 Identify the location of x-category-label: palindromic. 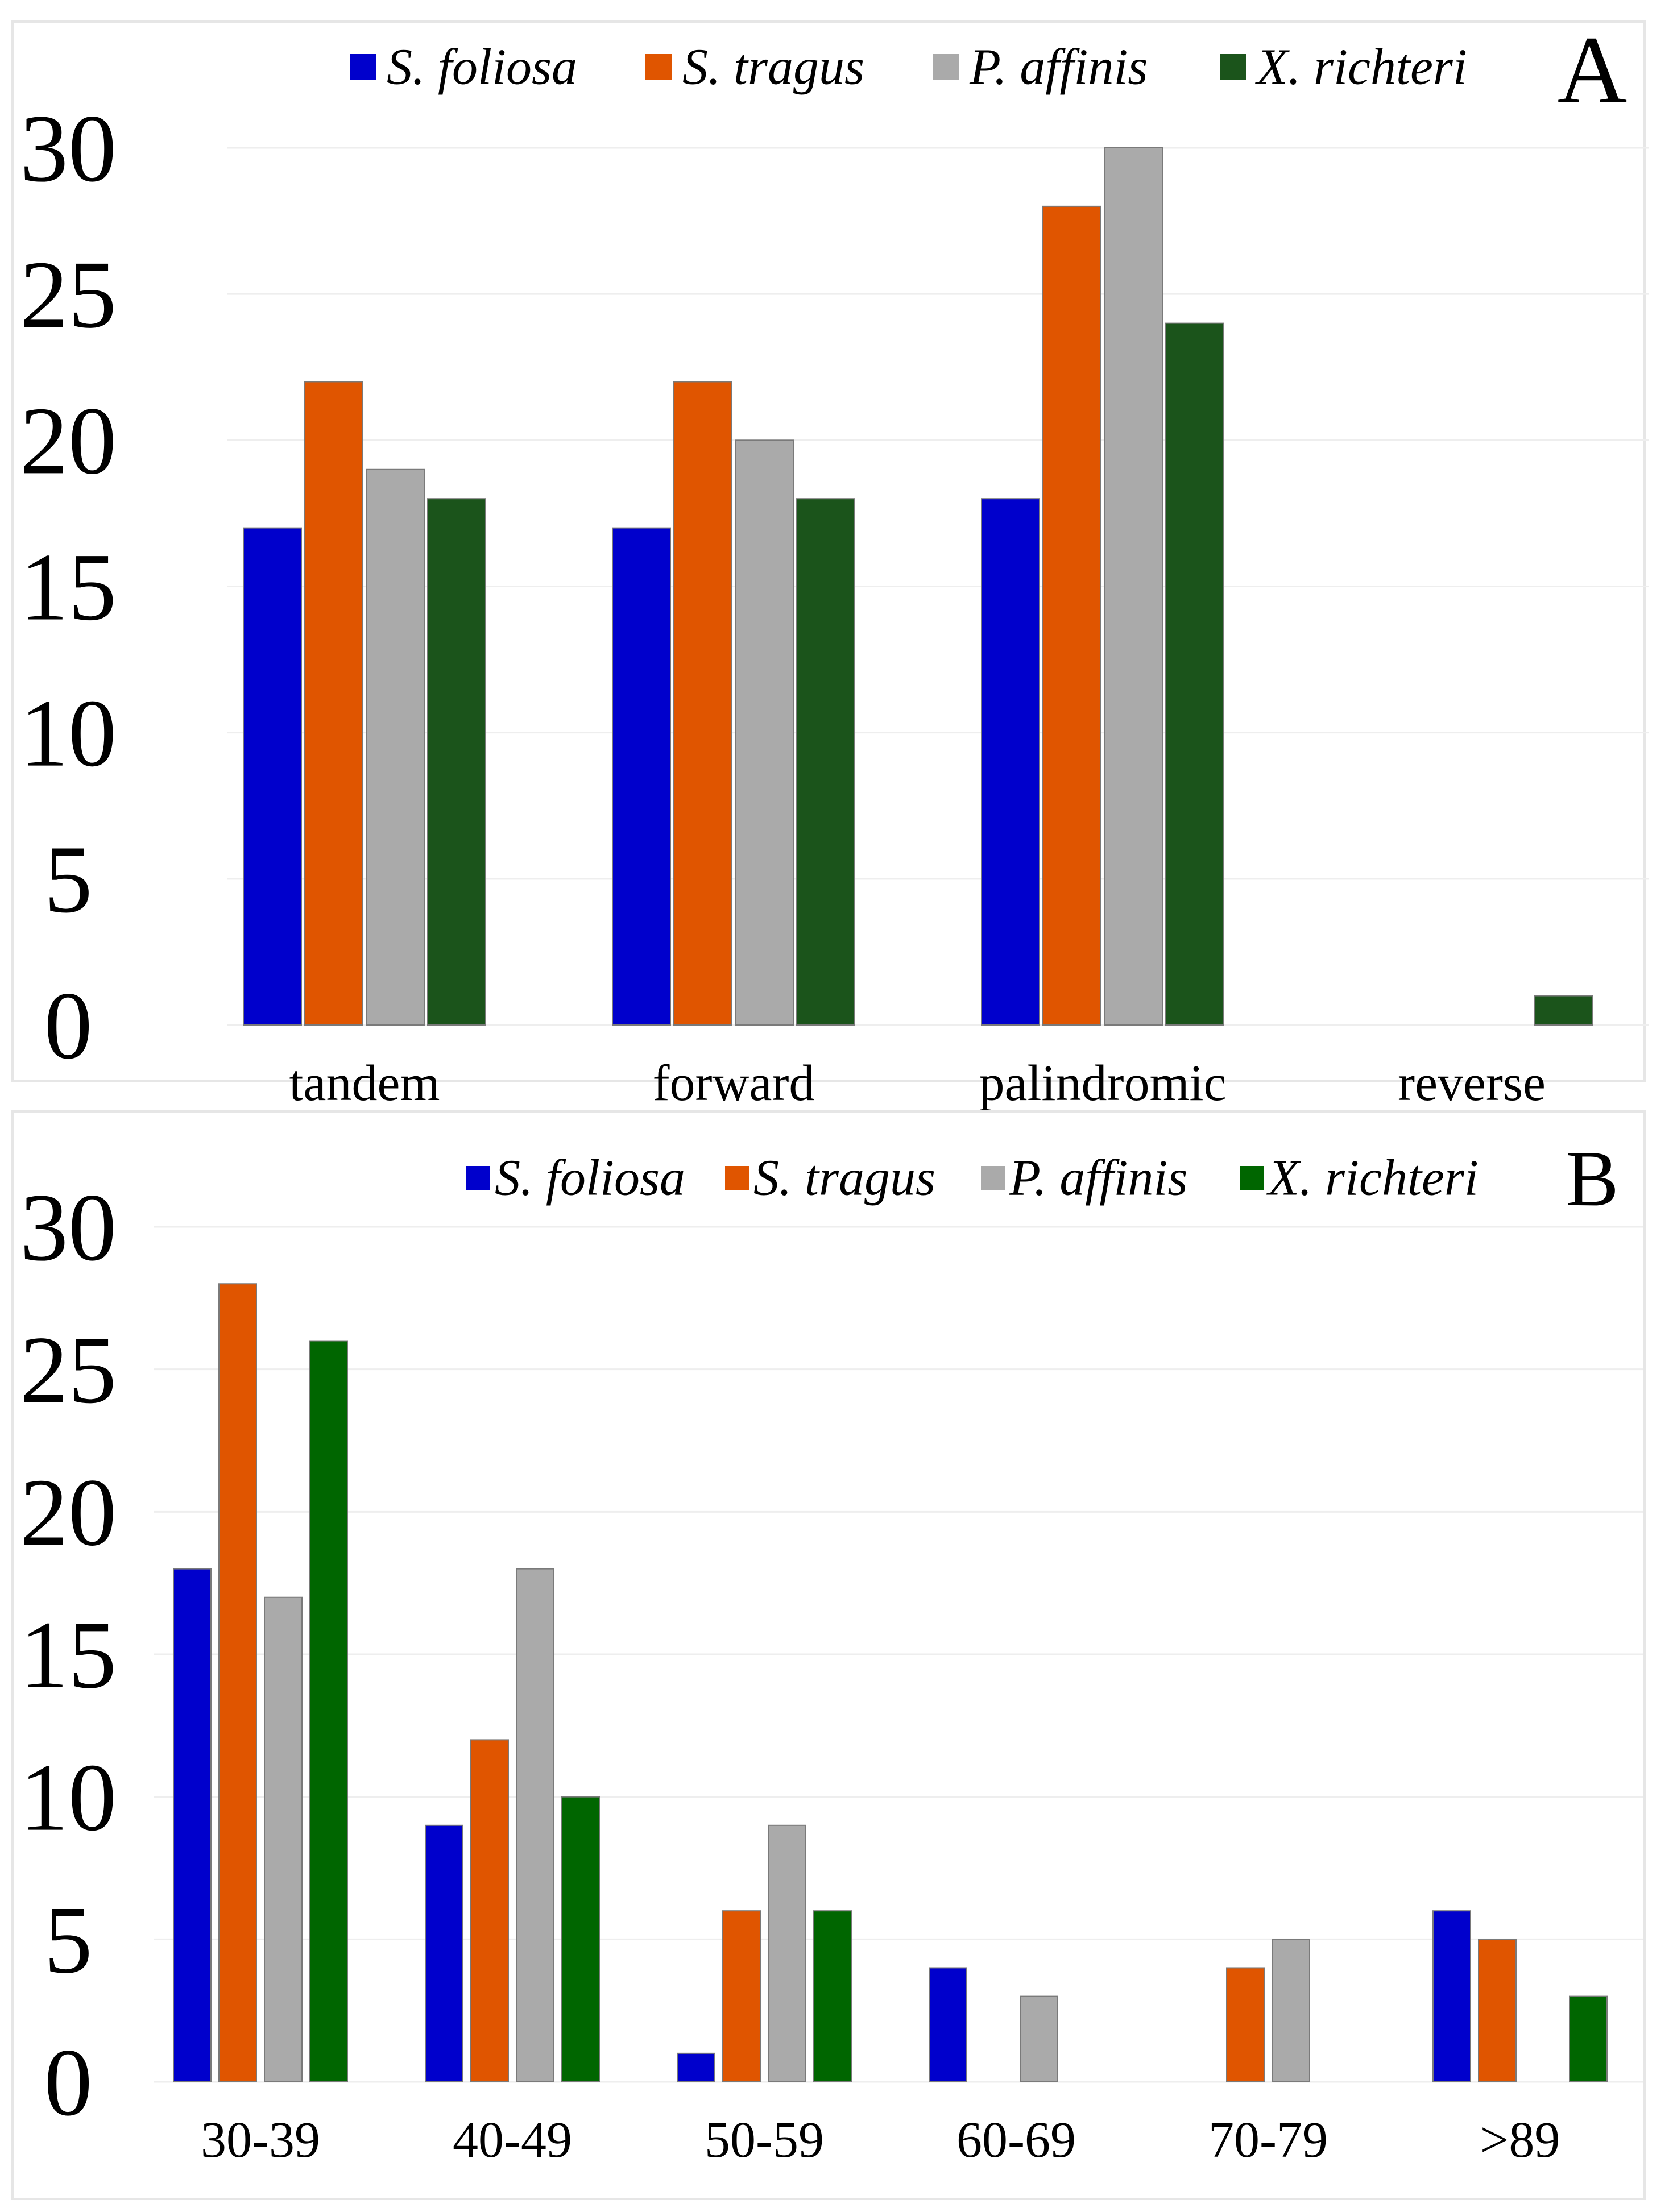
(1103, 1083).